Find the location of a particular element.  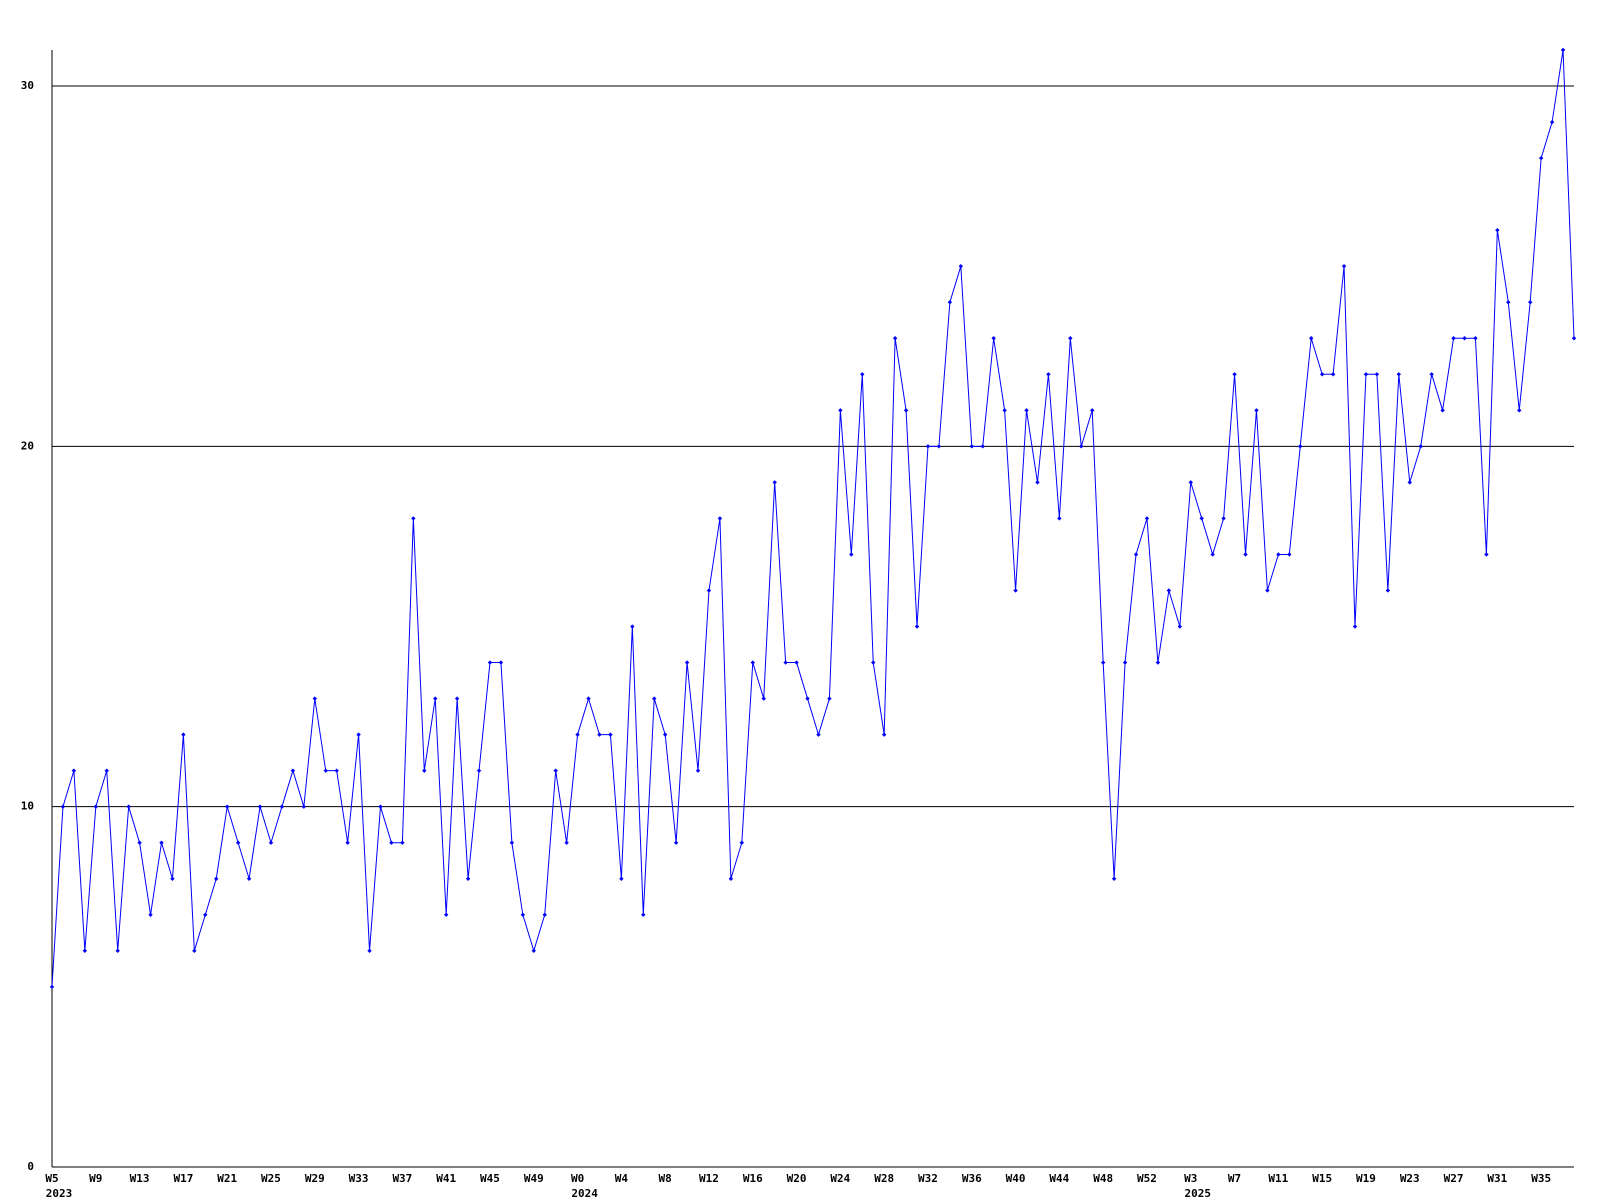

x-year-label: 2023 is located at coordinates (59, 1193).